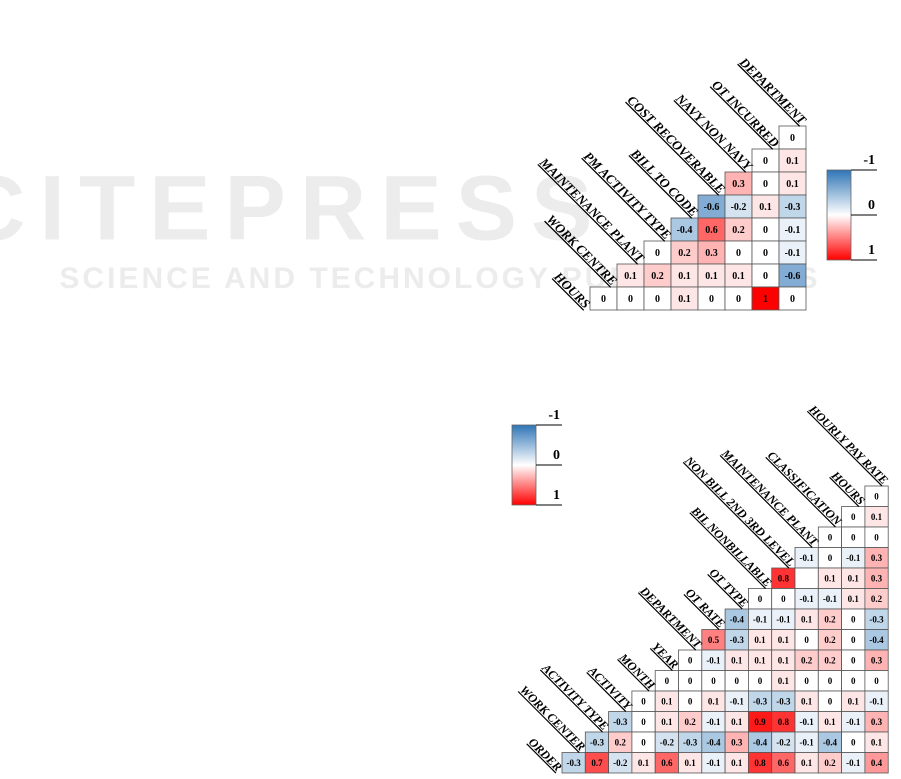 The height and width of the screenshot is (779, 901). What do you see at coordinates (731, 546) in the screenshot?
I see `row-label: BIL NONBILLABLE` at bounding box center [731, 546].